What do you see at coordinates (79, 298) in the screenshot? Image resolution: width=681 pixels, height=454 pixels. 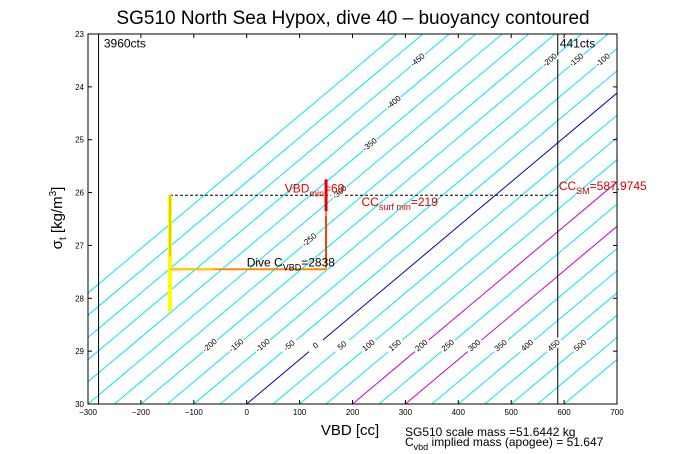 I see `y-tick-label: 28` at bounding box center [79, 298].